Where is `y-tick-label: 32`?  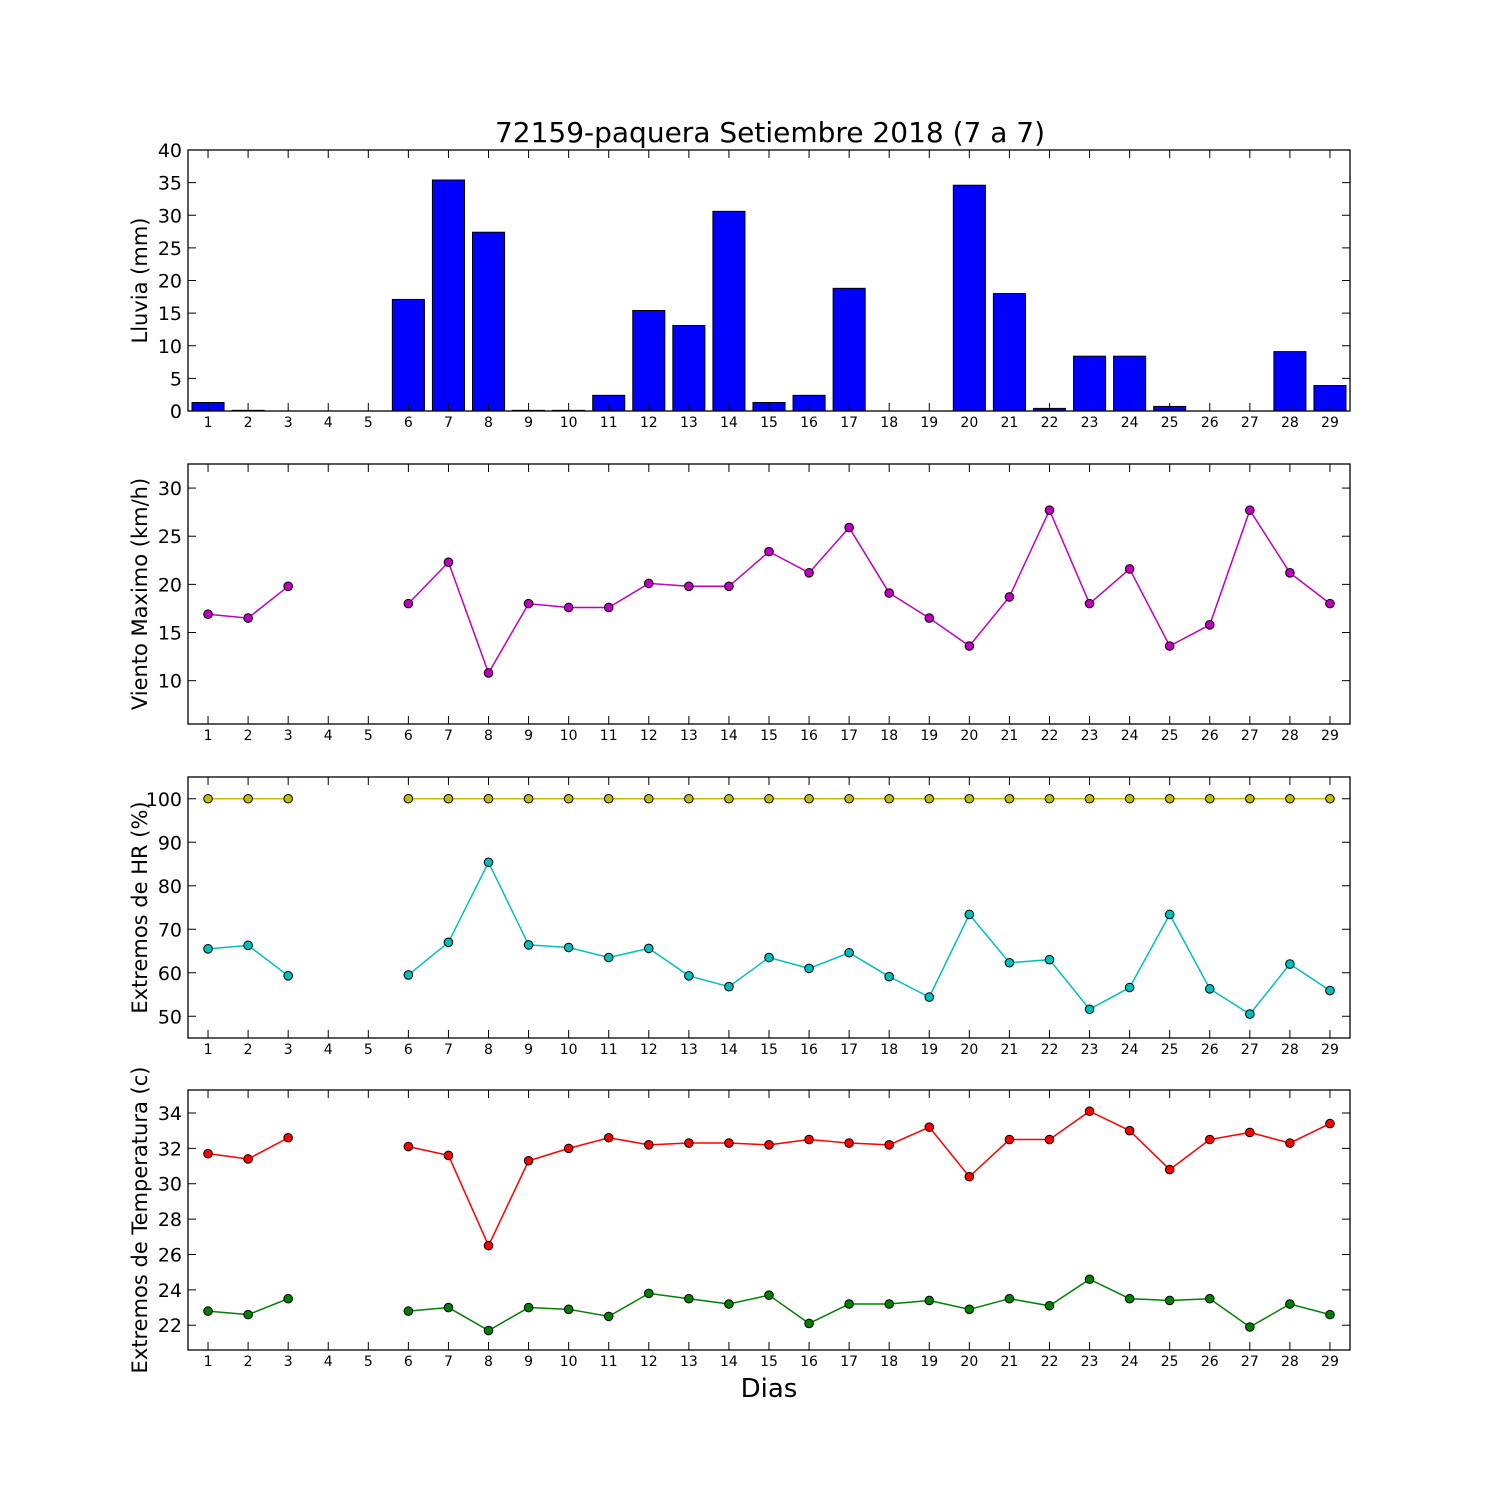 y-tick-label: 32 is located at coordinates (170, 1149).